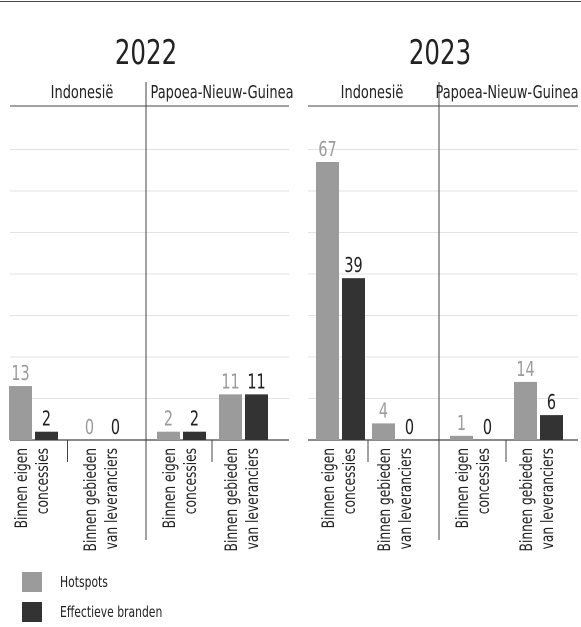 The width and height of the screenshot is (581, 627). I want to click on data-label-hotspots: 14, so click(525, 370).